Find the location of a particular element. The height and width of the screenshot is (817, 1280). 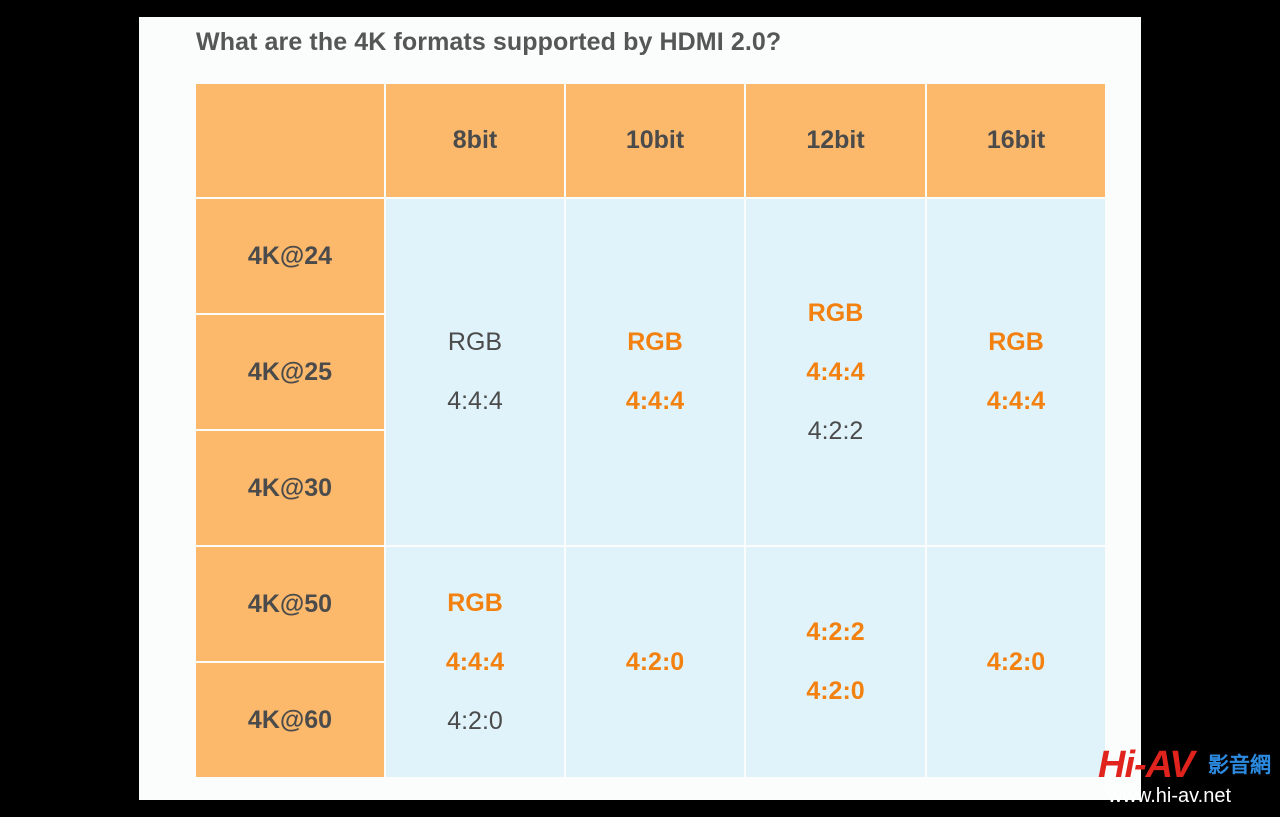

row-header-4k30: 4K@30 is located at coordinates (290, 488).